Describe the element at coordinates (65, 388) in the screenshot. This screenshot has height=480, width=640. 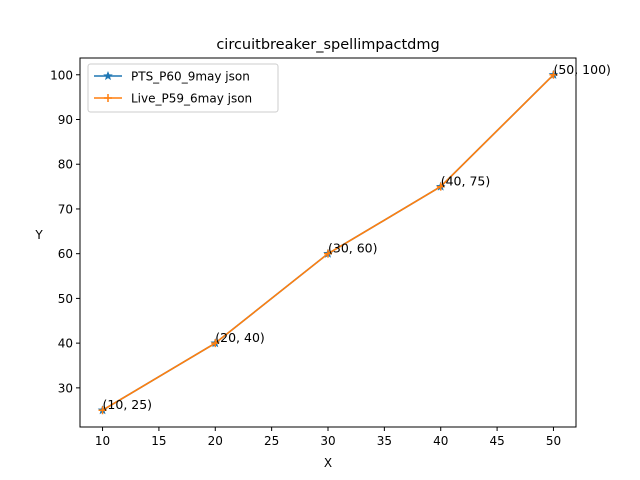
I see `y-tick-label: 30` at that location.